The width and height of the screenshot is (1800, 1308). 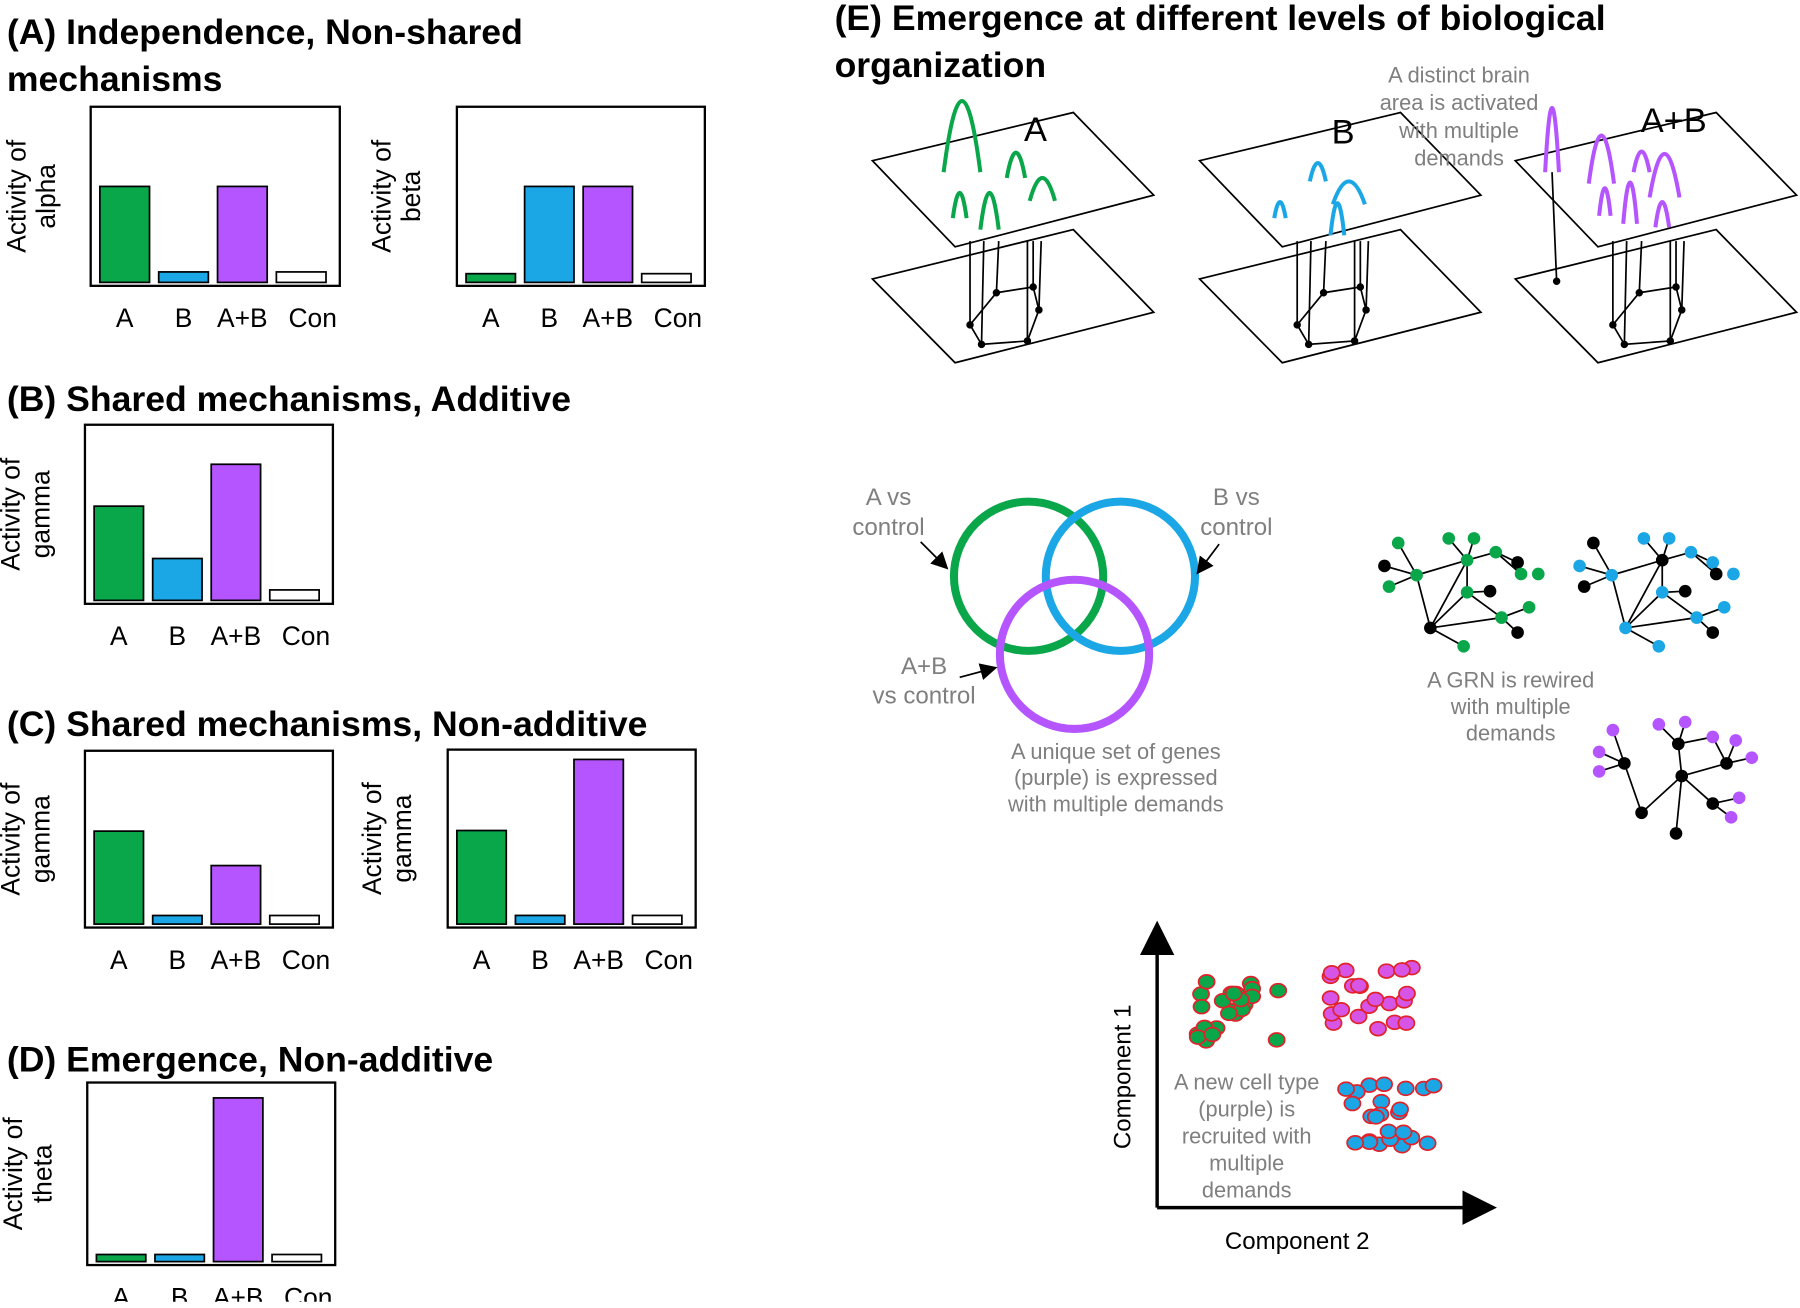 I want to click on annotation: A new cell type, so click(x=1246, y=1081).